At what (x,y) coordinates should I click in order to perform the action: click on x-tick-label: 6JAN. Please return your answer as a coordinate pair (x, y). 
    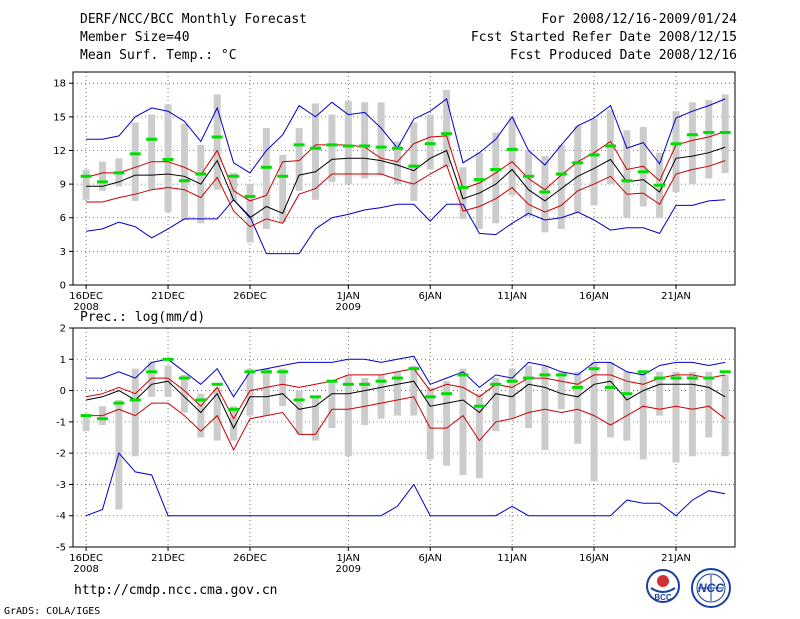
    Looking at the image, I should click on (429, 296).